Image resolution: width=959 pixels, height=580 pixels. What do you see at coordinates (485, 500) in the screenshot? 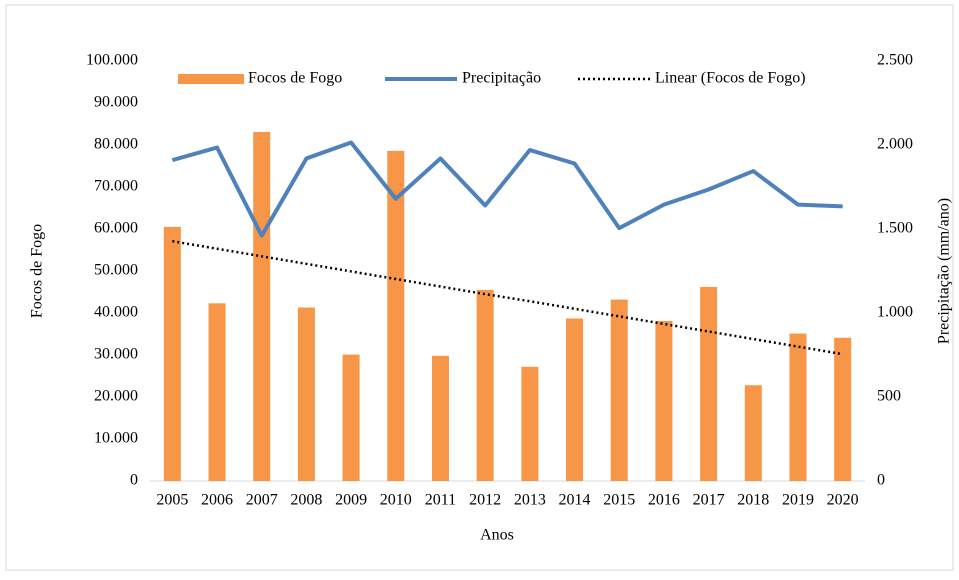
I see `x-tick-label: 2012` at bounding box center [485, 500].